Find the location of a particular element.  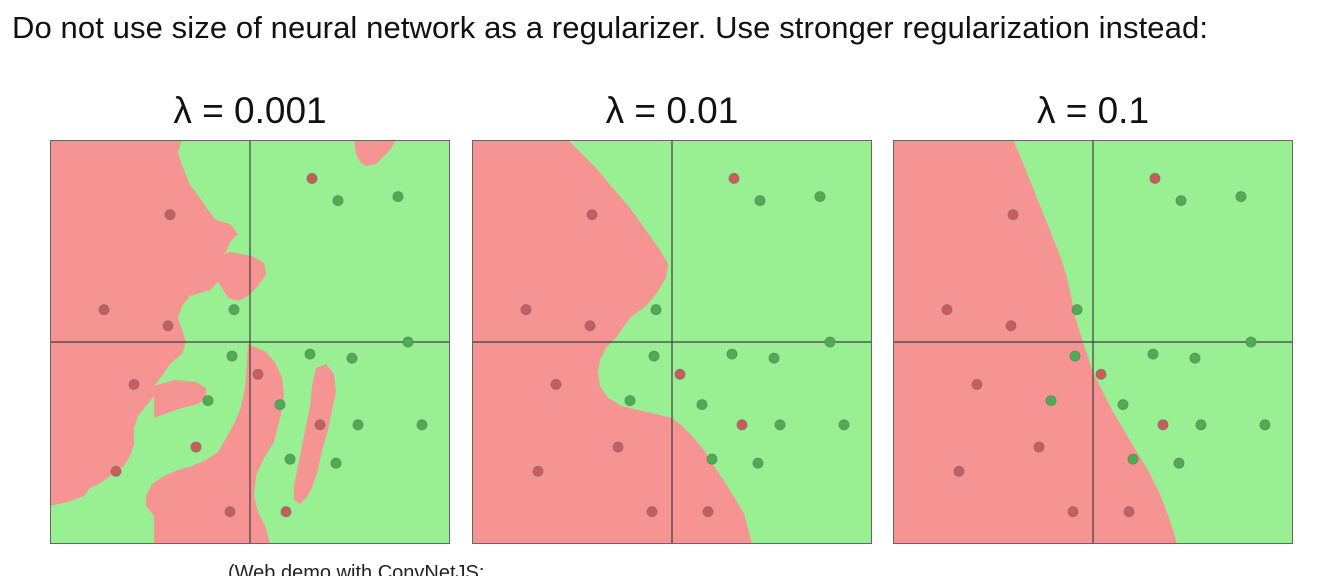

red-decision-region is located at coordinates (144, 323).